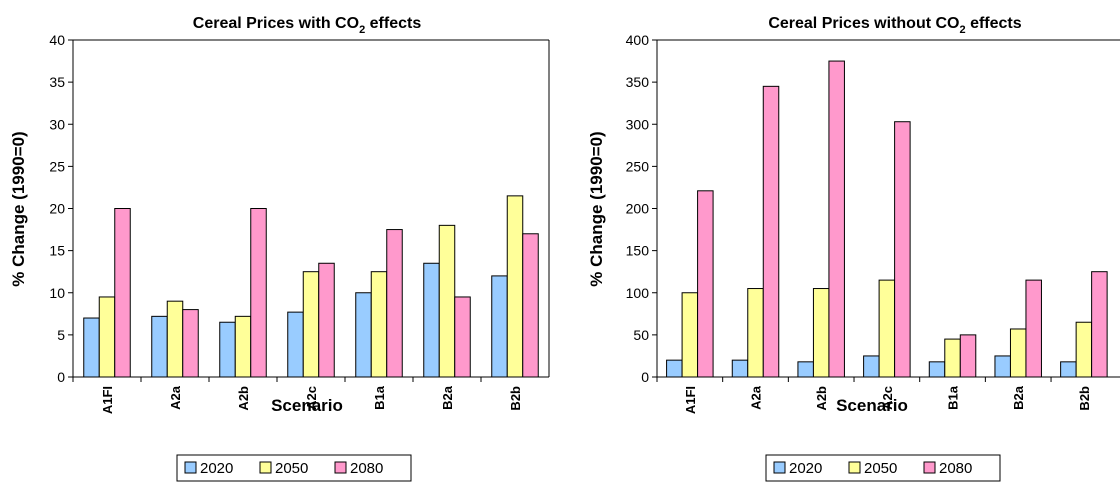 The image size is (1120, 487). I want to click on y-tick-label: 250, so click(638, 166).